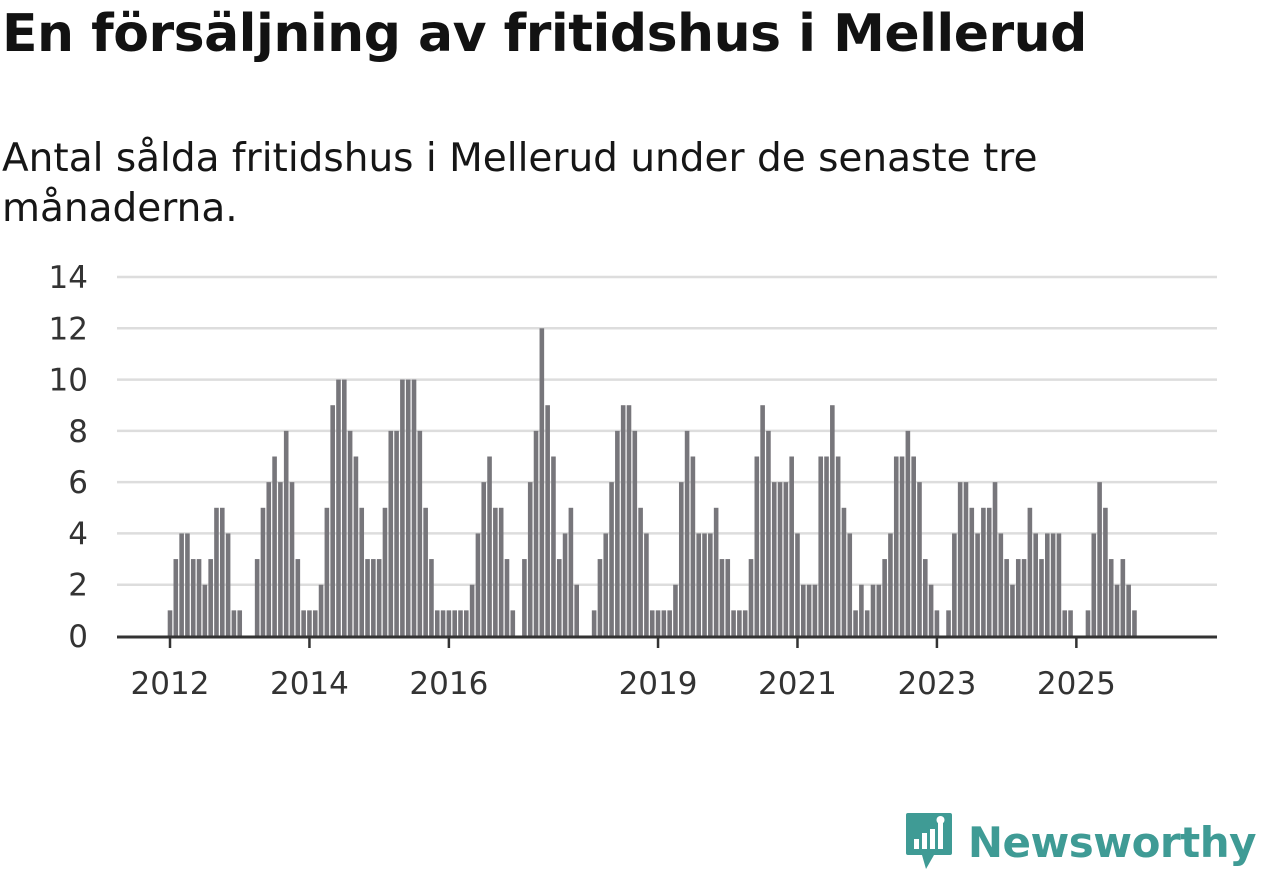 The width and height of the screenshot is (1262, 879). Describe the element at coordinates (936, 684) in the screenshot. I see `x-tick-label: 2023` at that location.